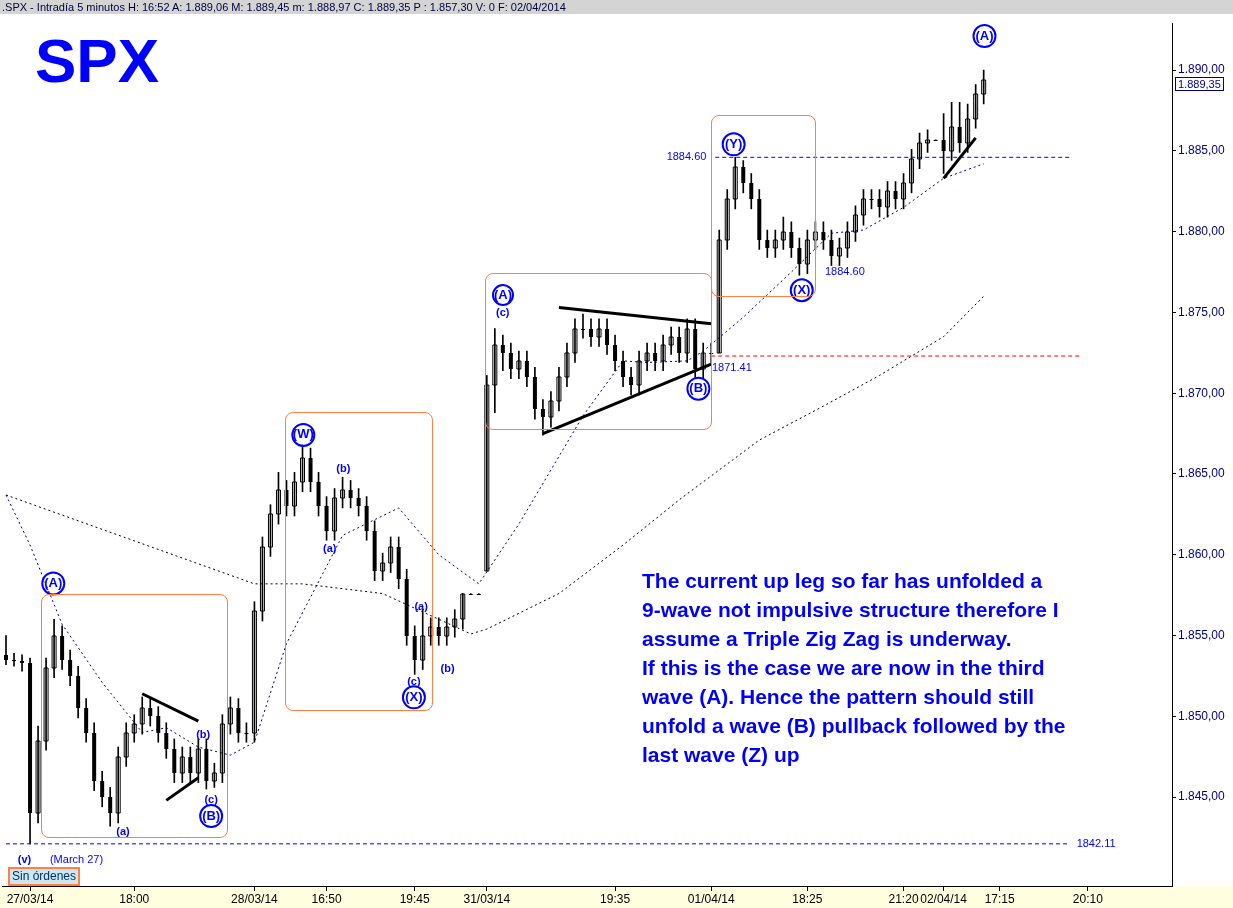  I want to click on y-tick-label: 1.865,00, so click(1202, 473).